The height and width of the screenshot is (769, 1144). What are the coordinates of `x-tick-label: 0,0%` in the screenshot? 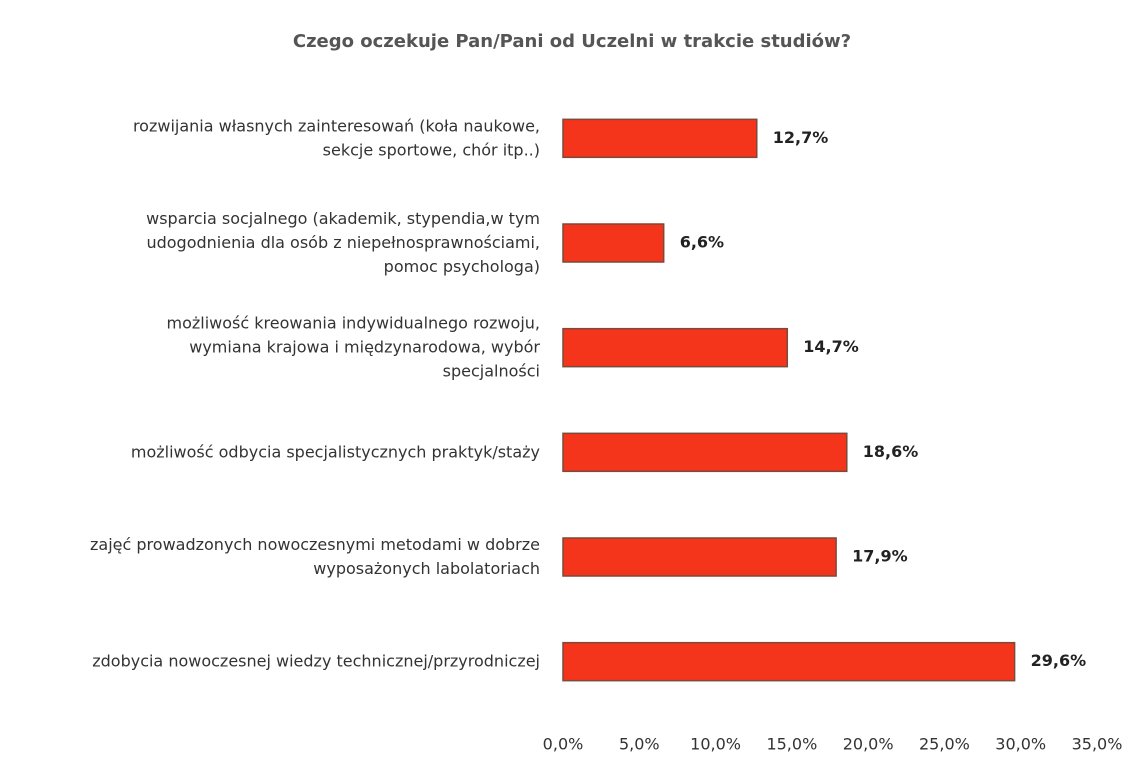 It's located at (563, 744).